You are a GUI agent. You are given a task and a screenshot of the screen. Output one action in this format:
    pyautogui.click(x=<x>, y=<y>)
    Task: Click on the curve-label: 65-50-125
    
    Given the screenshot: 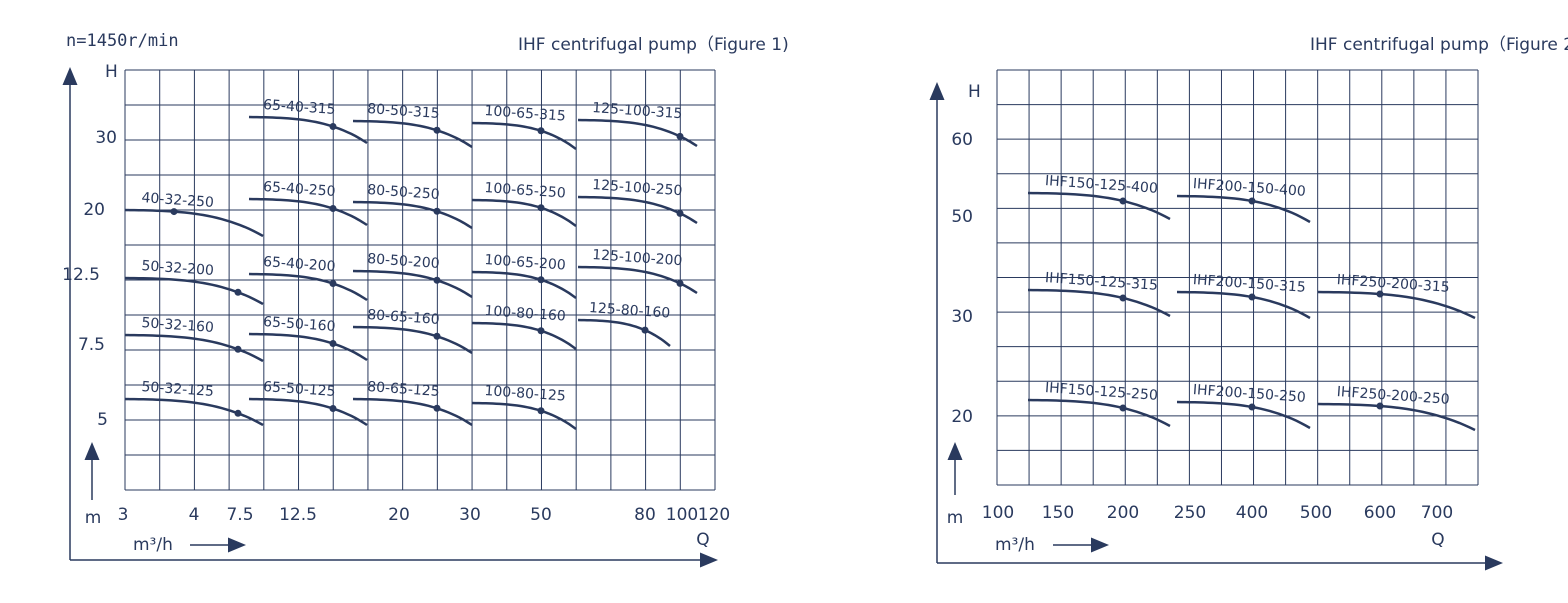 What is the action you would take?
    pyautogui.click(x=299, y=389)
    